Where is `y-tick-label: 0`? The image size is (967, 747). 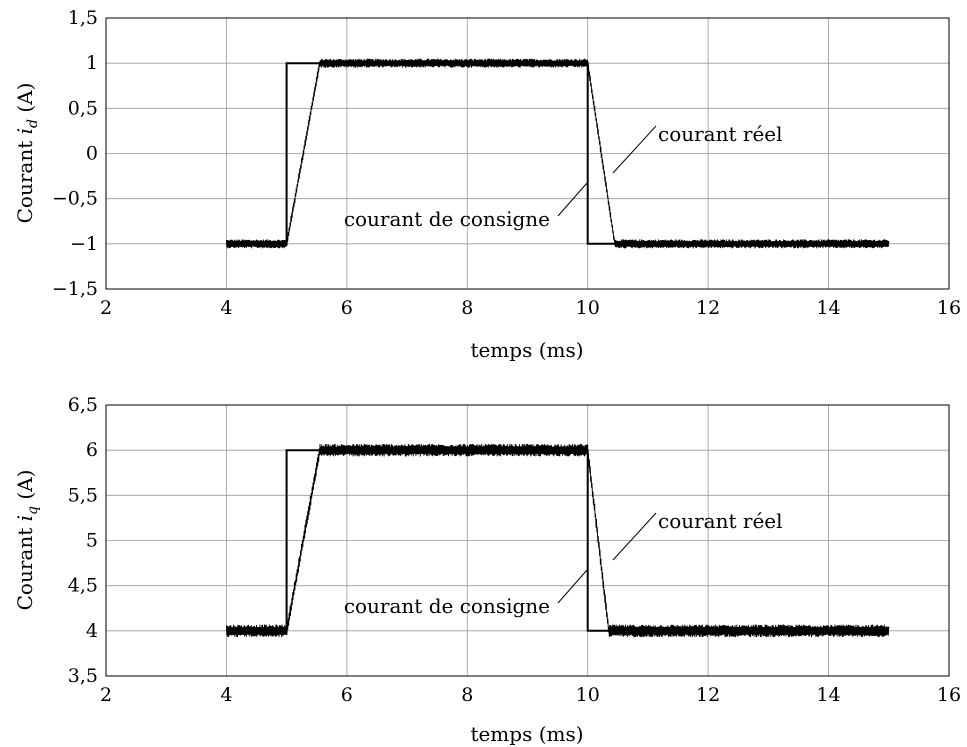 y-tick-label: 0 is located at coordinates (92, 154).